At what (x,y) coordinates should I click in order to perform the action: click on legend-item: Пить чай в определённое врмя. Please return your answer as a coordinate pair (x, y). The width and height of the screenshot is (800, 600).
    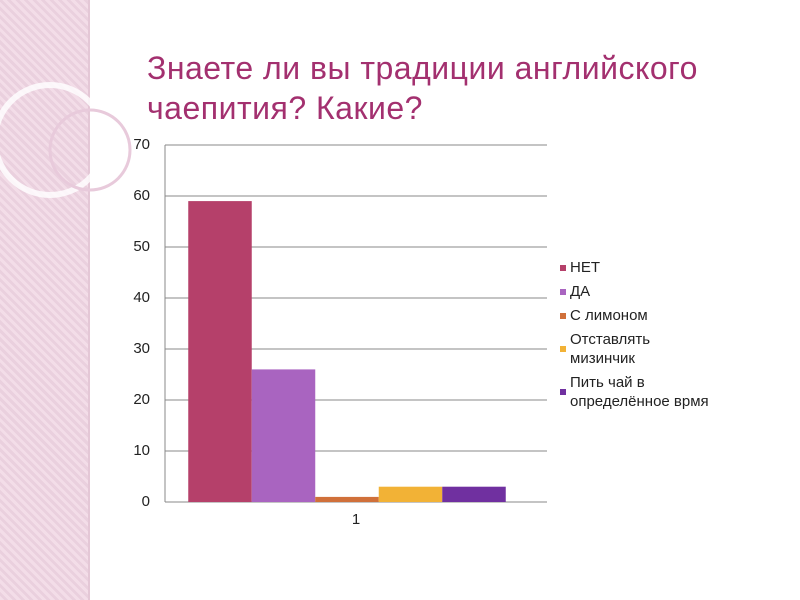
    Looking at the image, I should click on (635, 392).